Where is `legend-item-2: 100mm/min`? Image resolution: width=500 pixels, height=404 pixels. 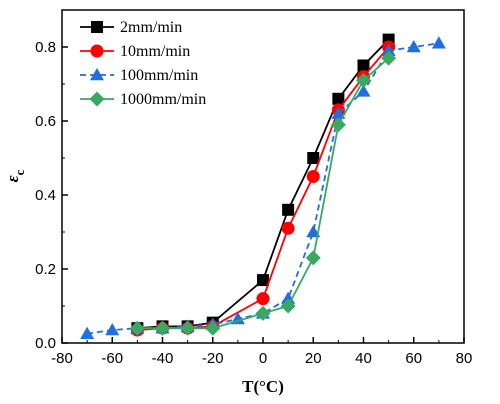 legend-item-2: 100mm/min is located at coordinates (139, 75).